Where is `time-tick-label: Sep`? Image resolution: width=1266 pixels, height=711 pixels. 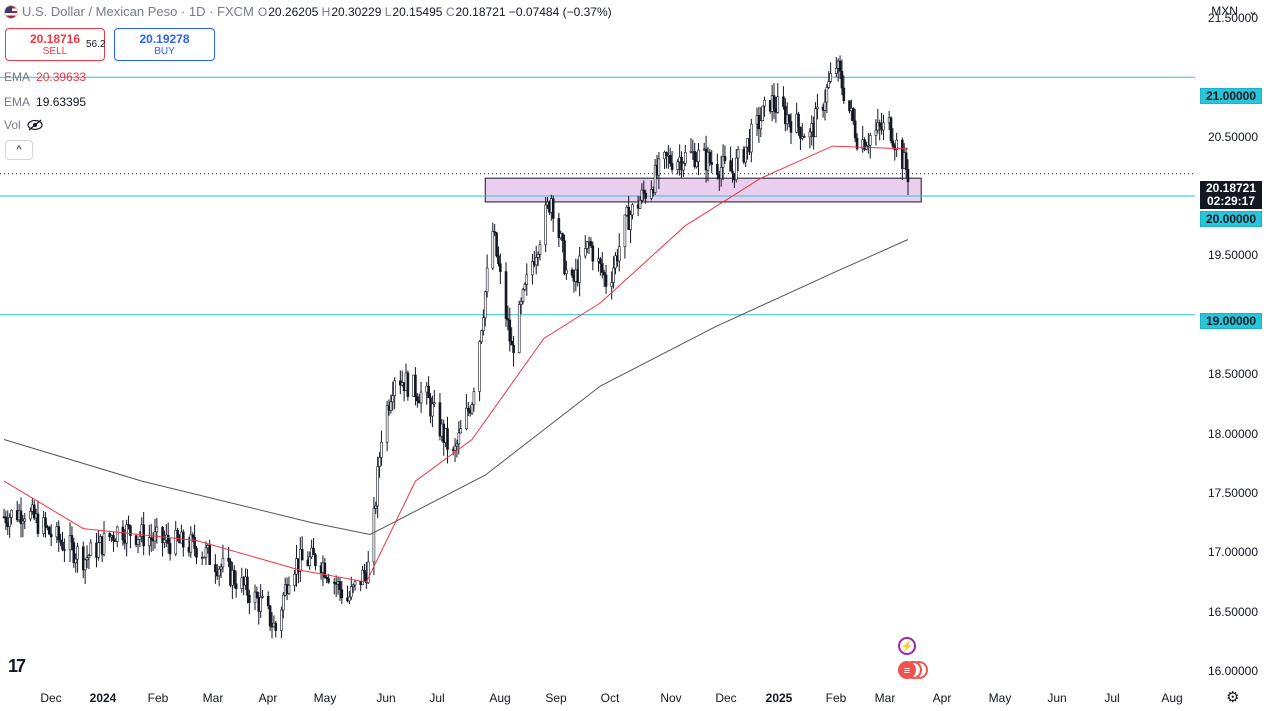 time-tick-label: Sep is located at coordinates (556, 698).